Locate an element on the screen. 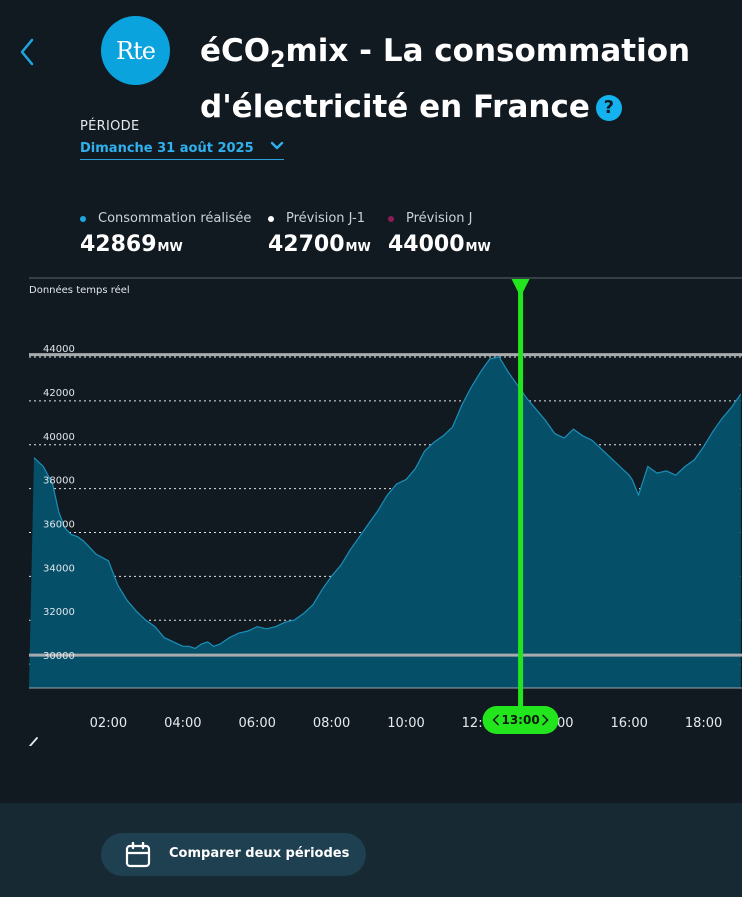  chevron-right-icon is located at coordinates (545, 720).